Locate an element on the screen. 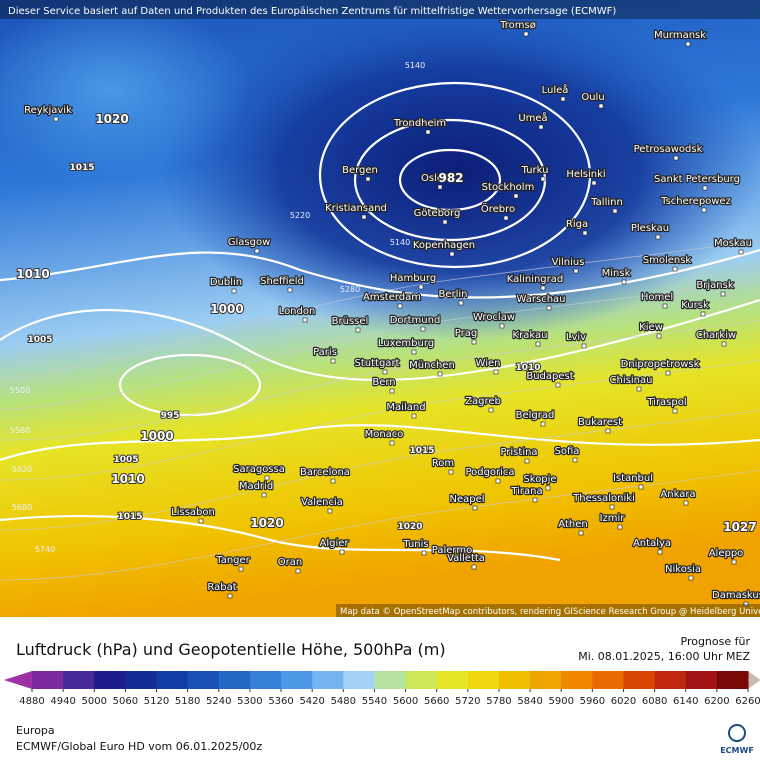 The width and height of the screenshot is (760, 760). city-label: Tromsø is located at coordinates (517, 25).